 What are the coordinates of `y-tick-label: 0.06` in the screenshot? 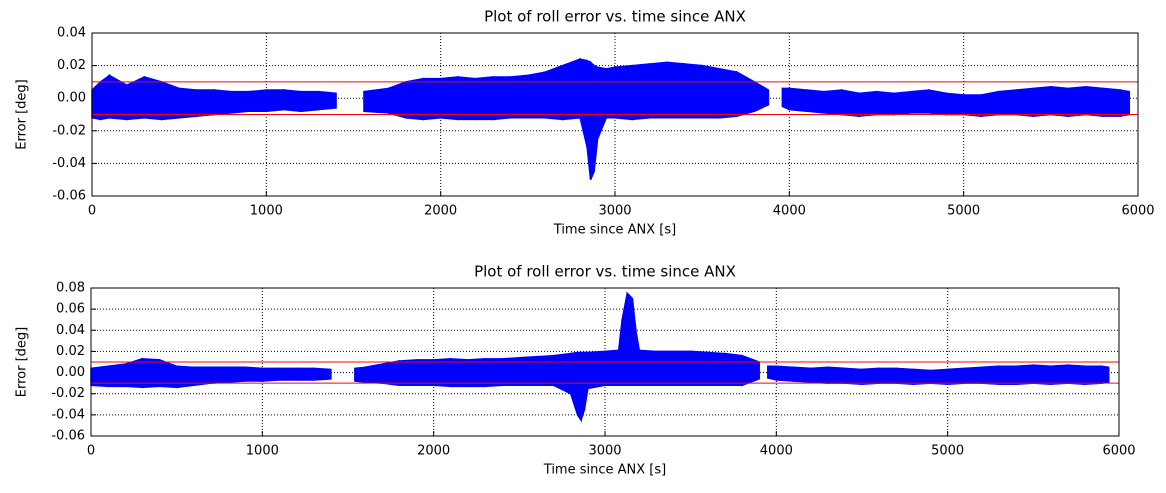 It's located at (70, 309).